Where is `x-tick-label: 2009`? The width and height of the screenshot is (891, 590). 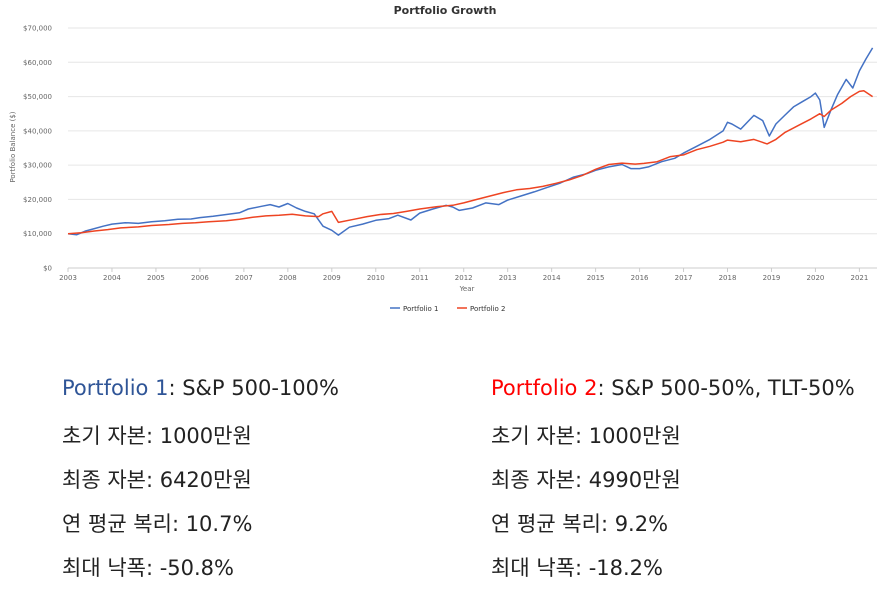
x-tick-label: 2009 is located at coordinates (332, 278).